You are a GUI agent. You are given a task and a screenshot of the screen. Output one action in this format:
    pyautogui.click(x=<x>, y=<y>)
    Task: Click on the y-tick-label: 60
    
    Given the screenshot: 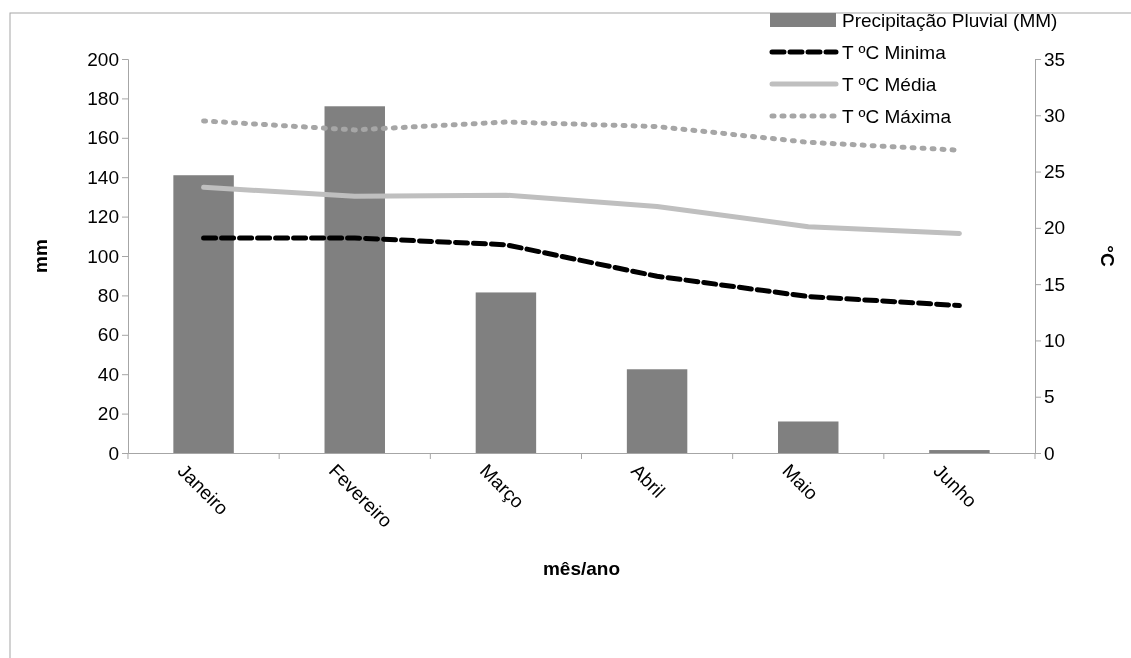 What is the action you would take?
    pyautogui.click(x=108, y=335)
    